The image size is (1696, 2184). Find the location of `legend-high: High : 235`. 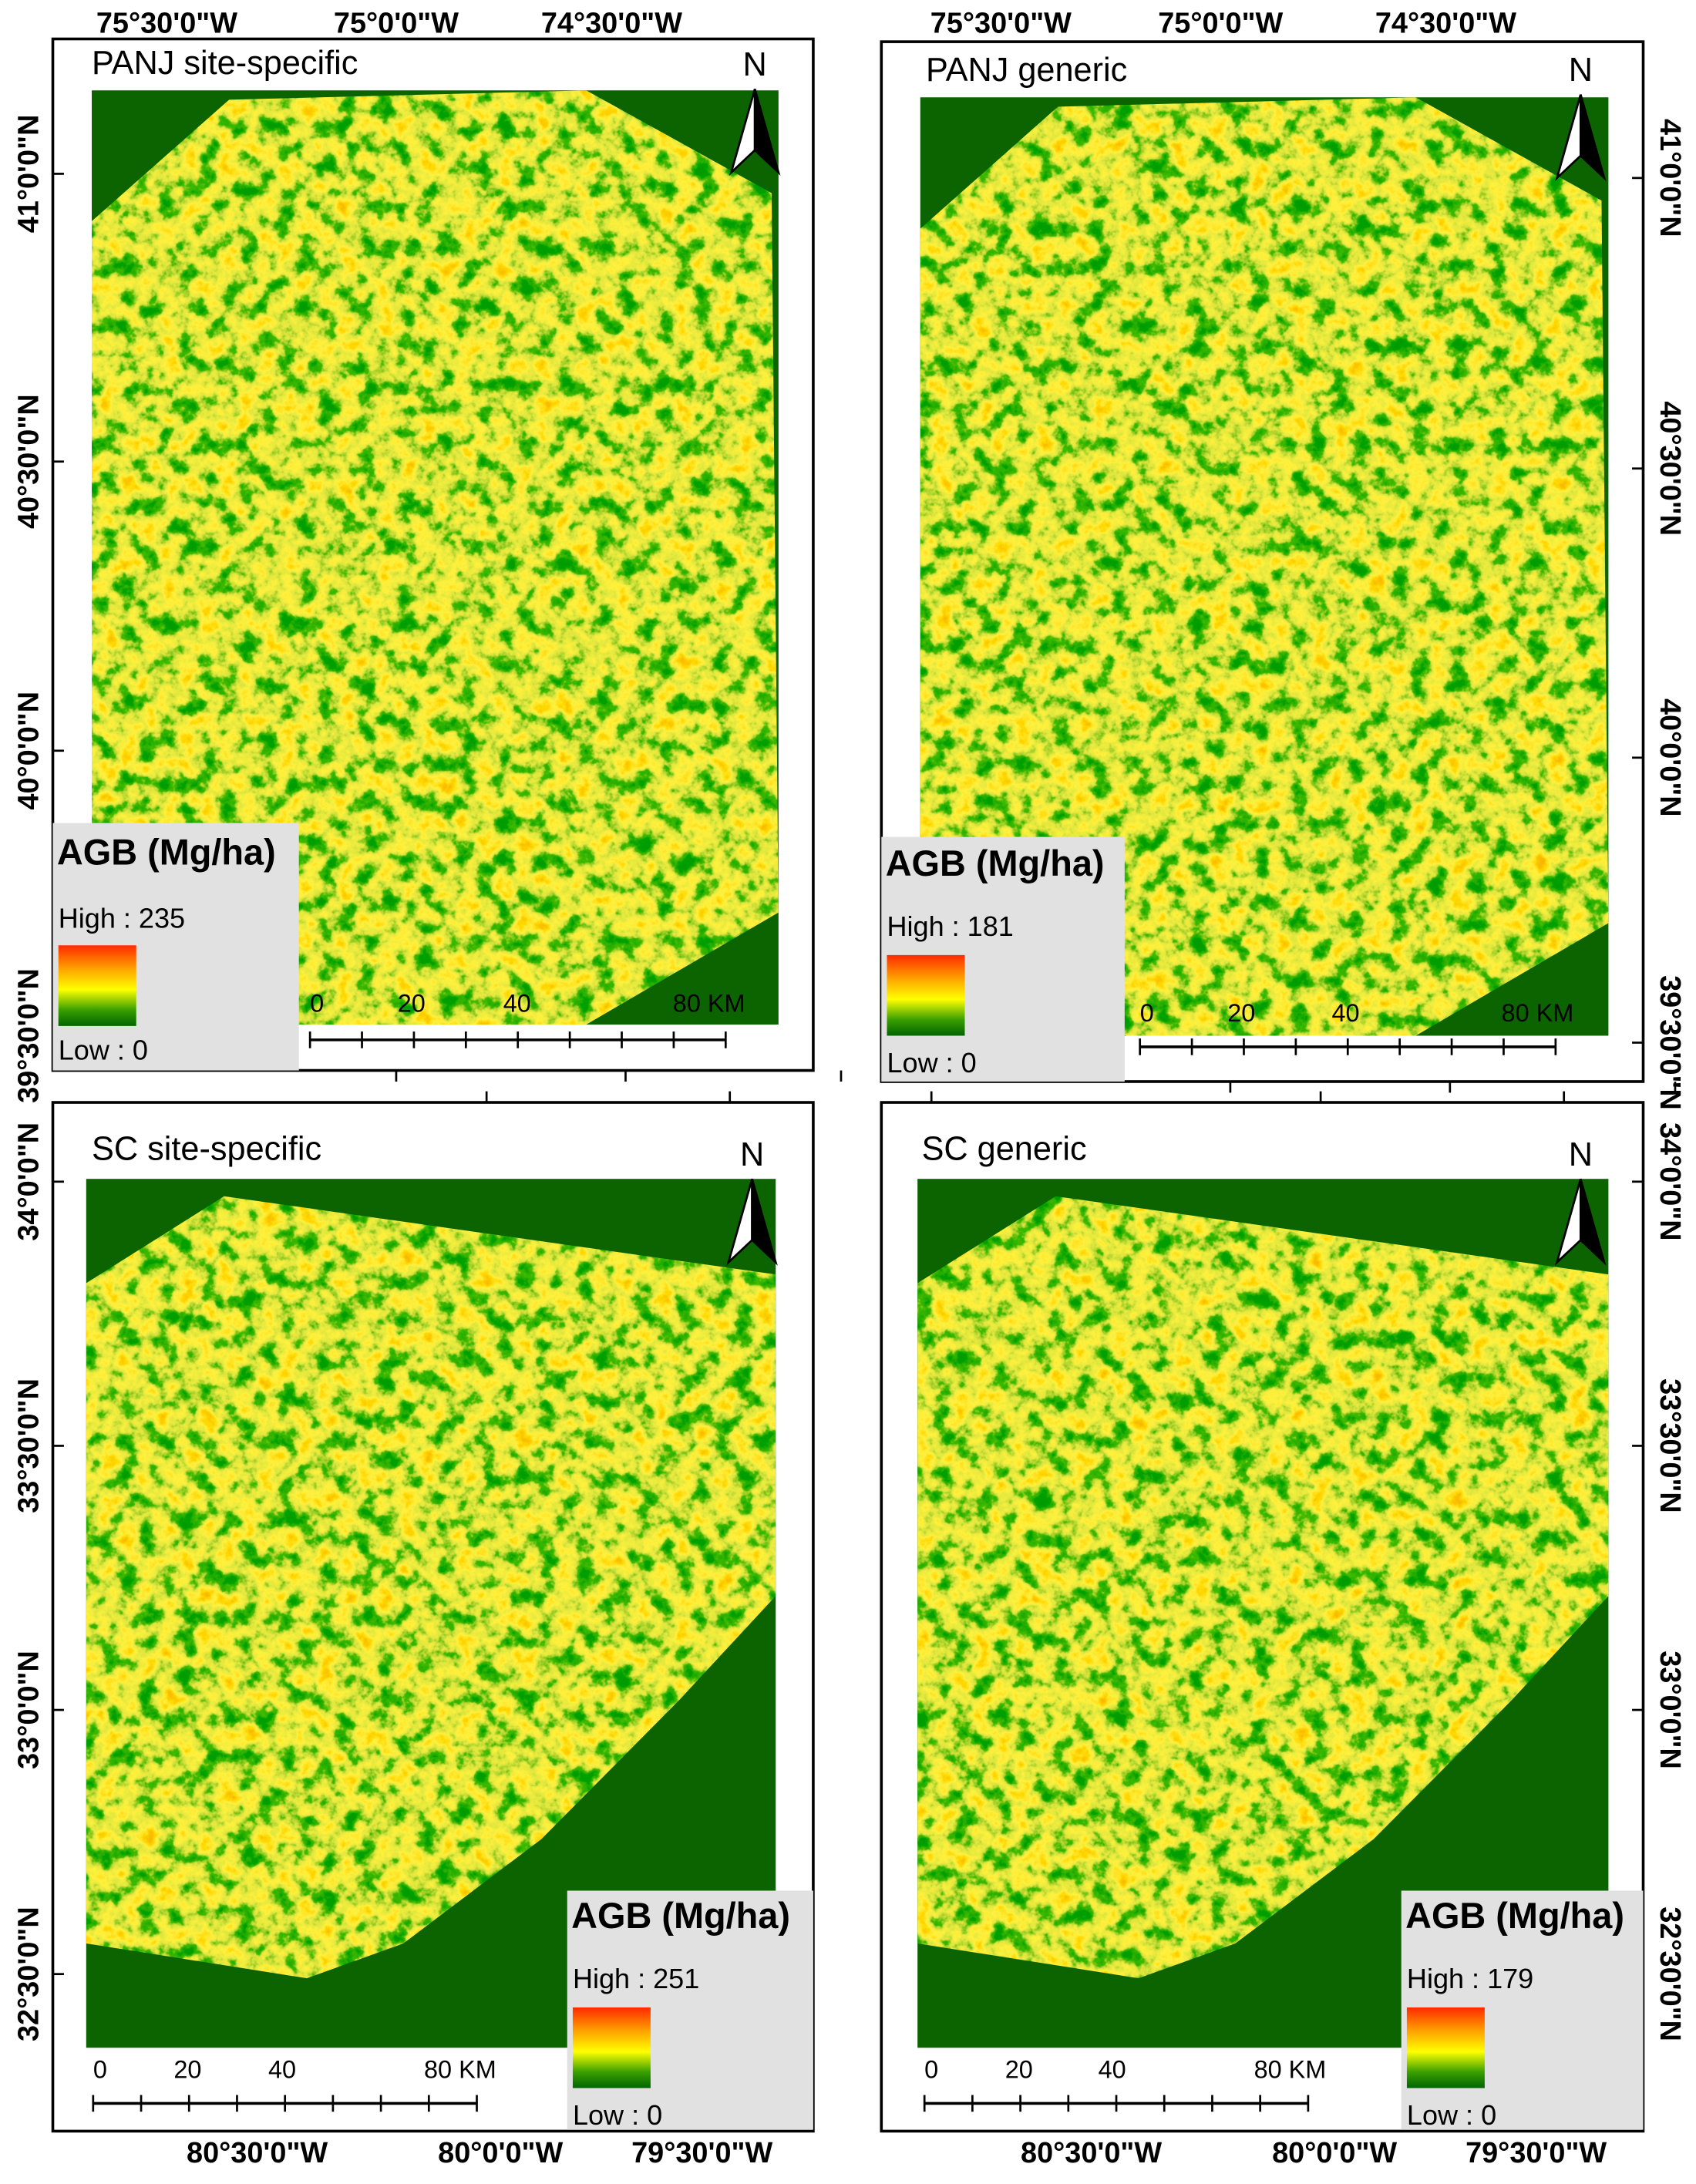

legend-high: High : 235 is located at coordinates (122, 918).